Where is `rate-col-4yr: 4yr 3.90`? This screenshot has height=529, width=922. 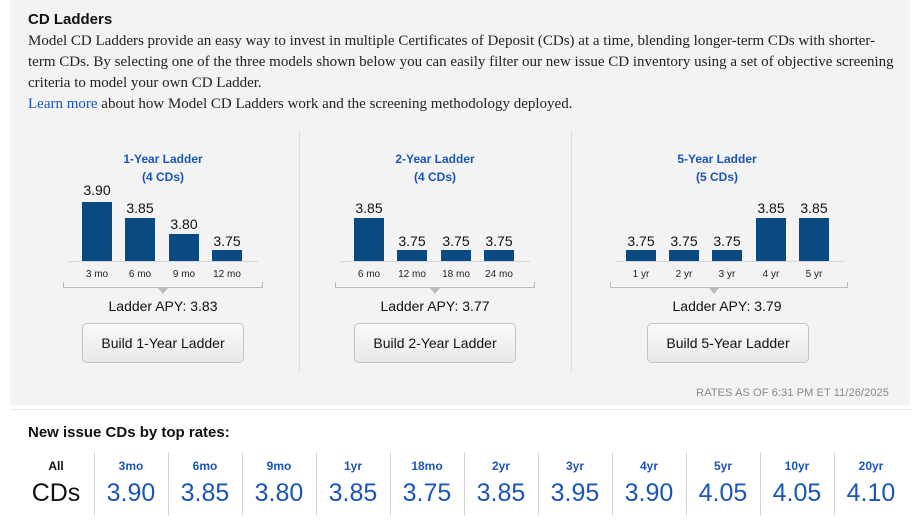 rate-col-4yr: 4yr 3.90 is located at coordinates (649, 484).